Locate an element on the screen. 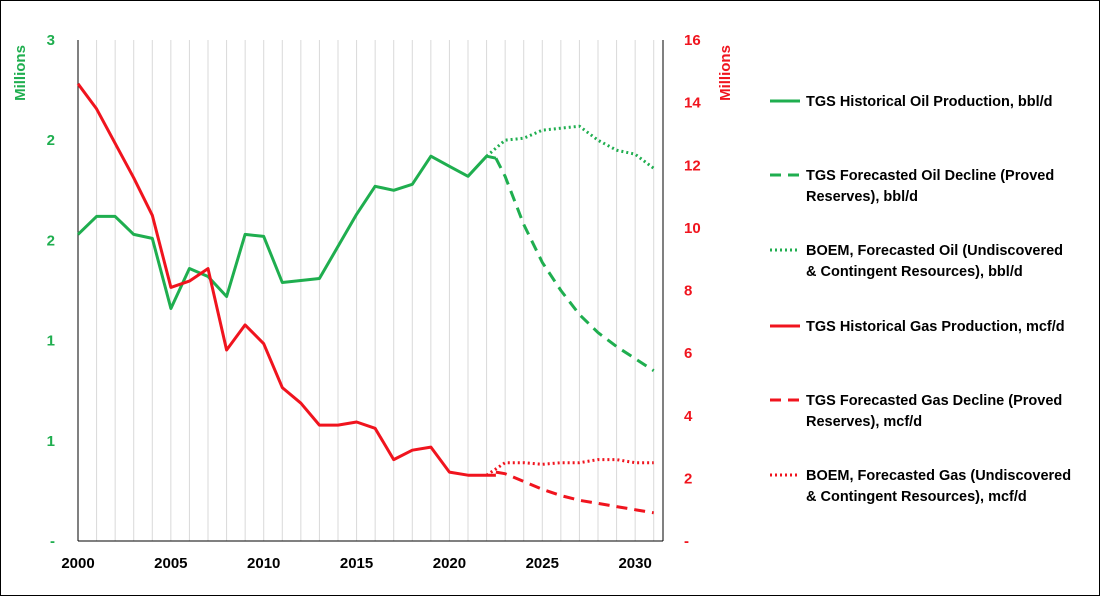  left-axis-title: Millions is located at coordinates (20, 73).